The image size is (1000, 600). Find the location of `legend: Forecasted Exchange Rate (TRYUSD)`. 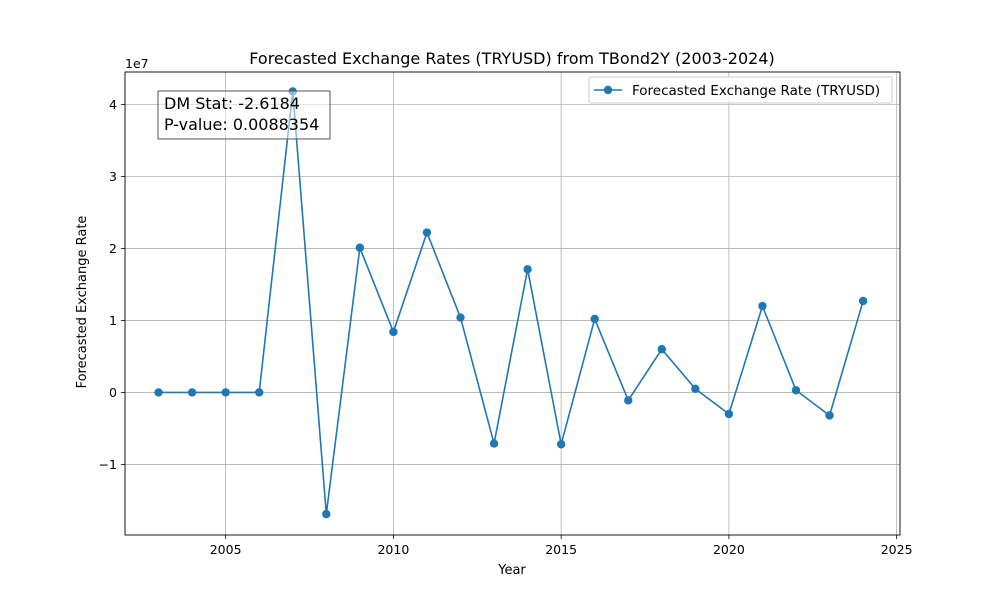

legend: Forecasted Exchange Rate (TRYUSD) is located at coordinates (740, 90).